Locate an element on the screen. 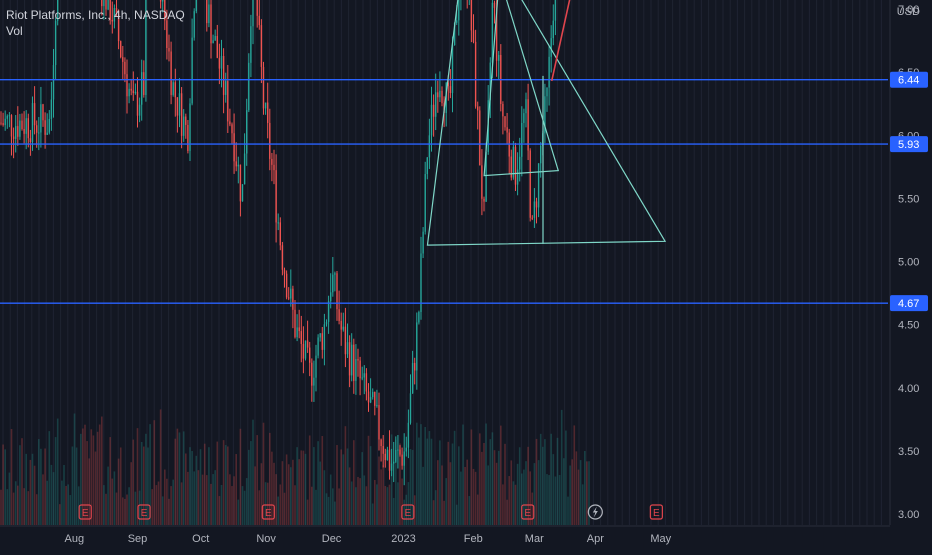 The width and height of the screenshot is (932, 555). volume-label: Vol is located at coordinates (14, 31).